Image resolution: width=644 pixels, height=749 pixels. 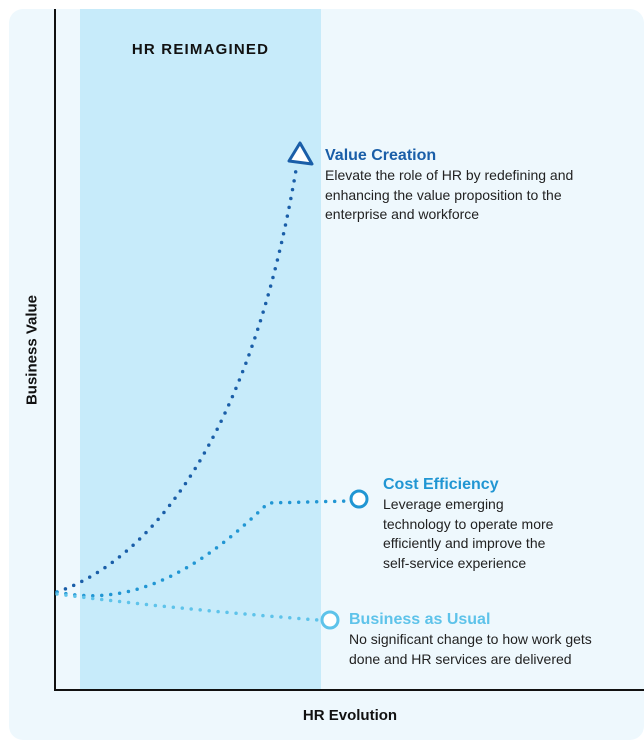 I want to click on band-title: HR REIMAGINED, so click(x=200, y=49).